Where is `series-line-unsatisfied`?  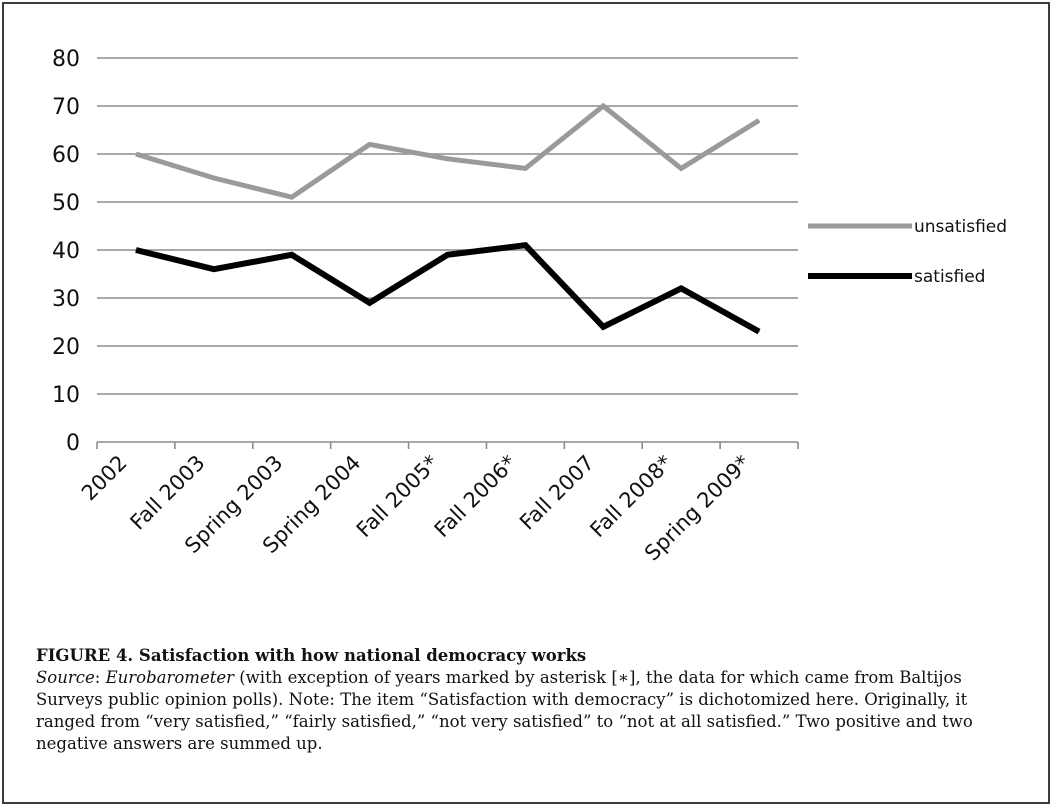 series-line-unsatisfied is located at coordinates (448, 151).